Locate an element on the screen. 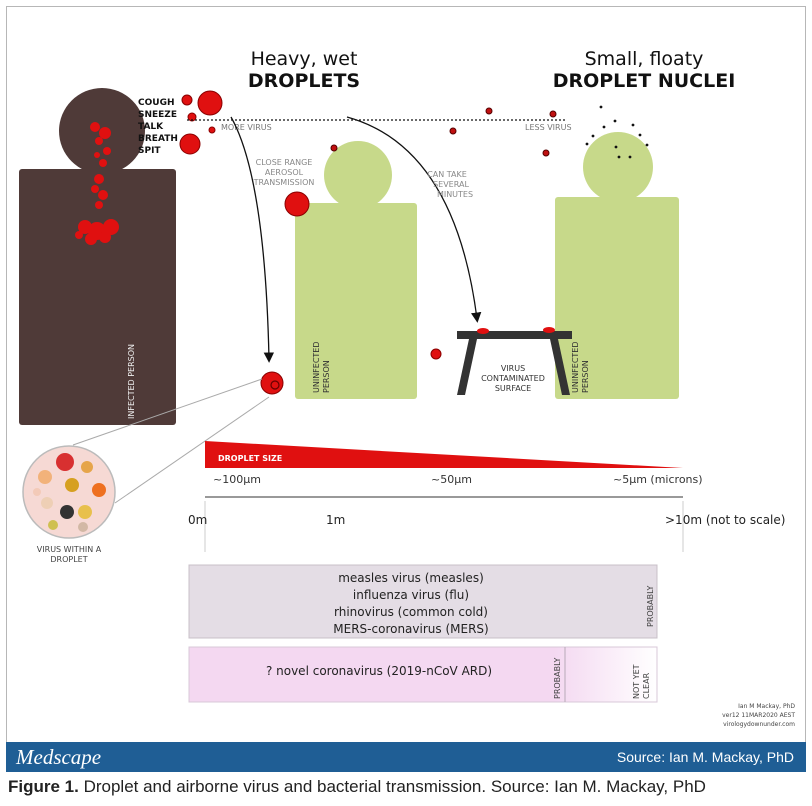 The height and width of the screenshot is (806, 812). action-cough: COUGH is located at coordinates (156, 103).